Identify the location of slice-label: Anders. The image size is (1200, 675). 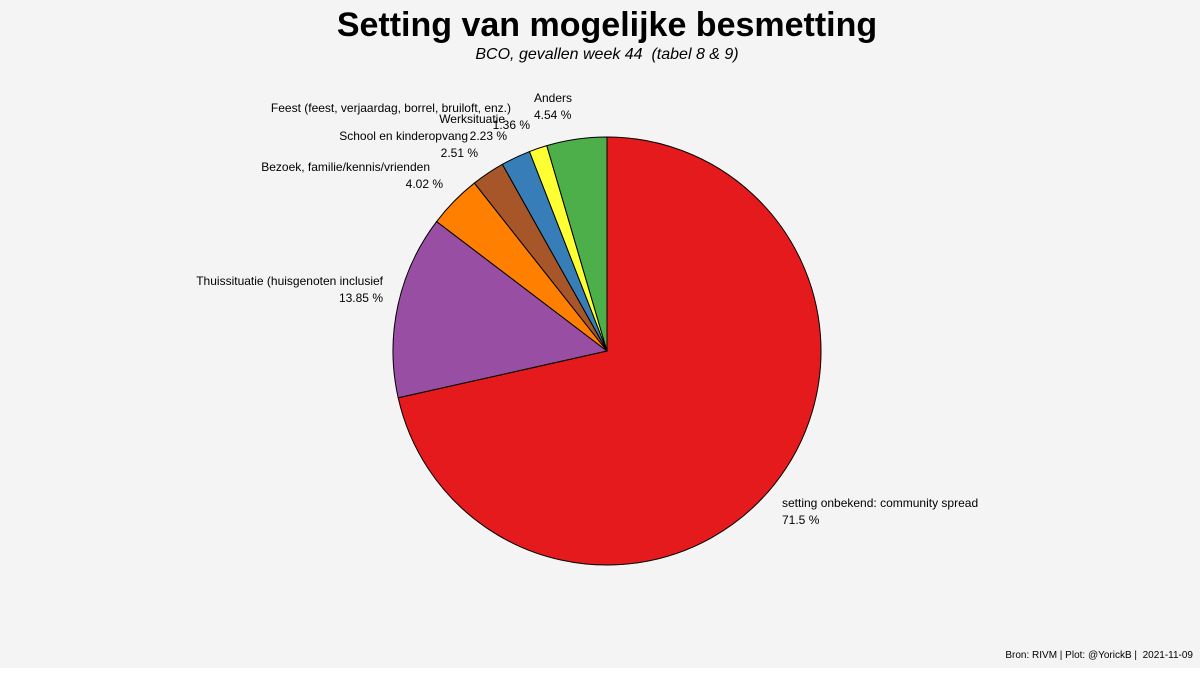
(553, 98).